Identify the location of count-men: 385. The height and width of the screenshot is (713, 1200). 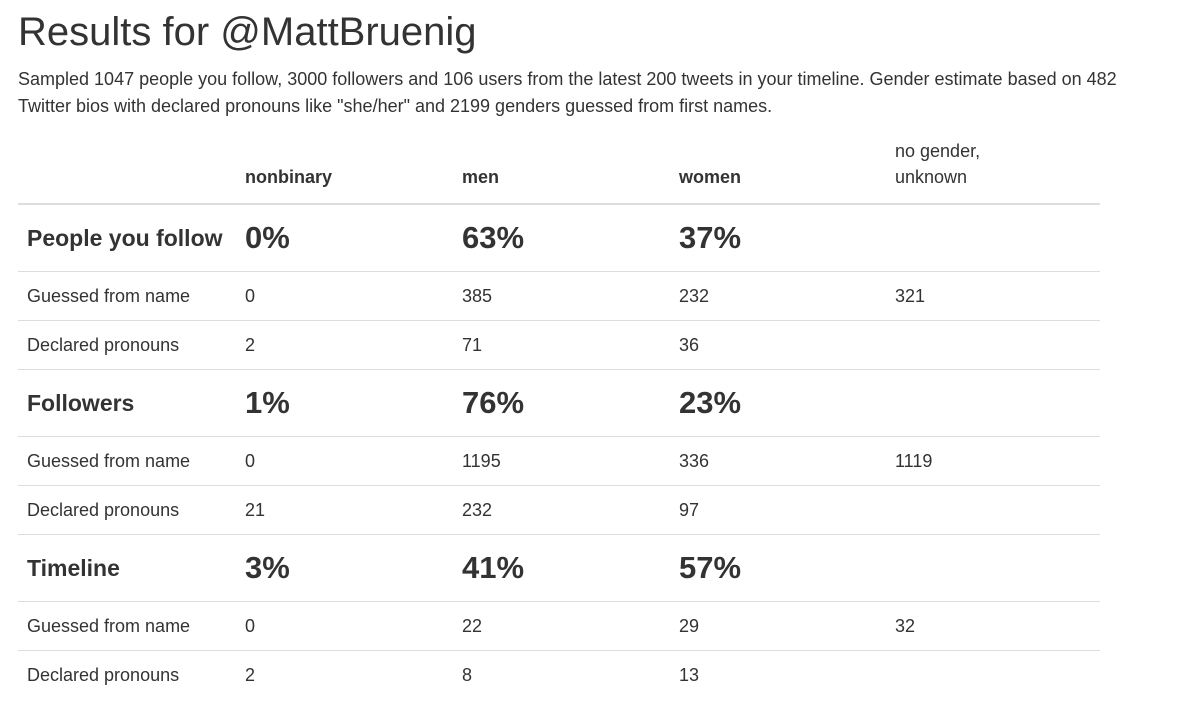
(561, 296).